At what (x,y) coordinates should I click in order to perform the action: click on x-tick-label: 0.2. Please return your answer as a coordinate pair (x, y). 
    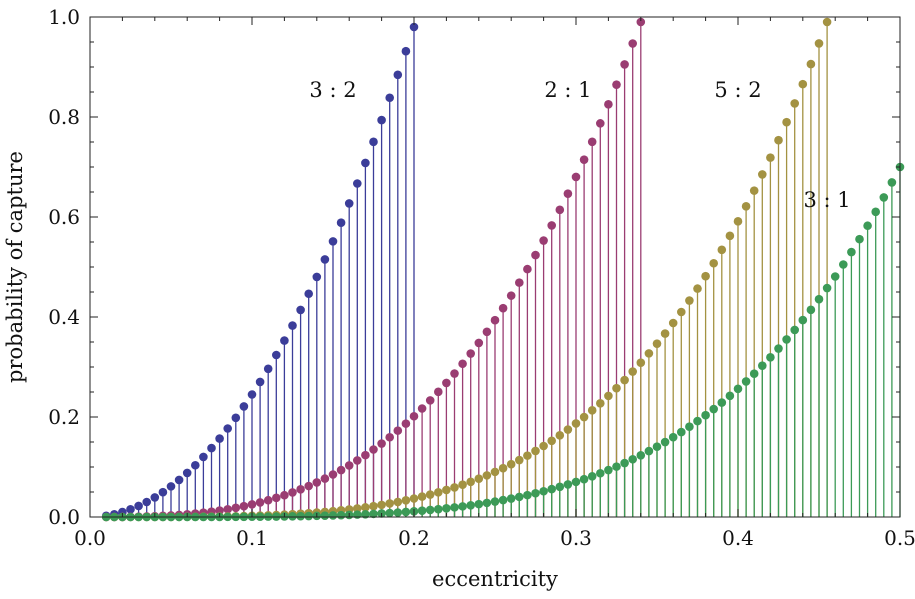
    Looking at the image, I should click on (414, 538).